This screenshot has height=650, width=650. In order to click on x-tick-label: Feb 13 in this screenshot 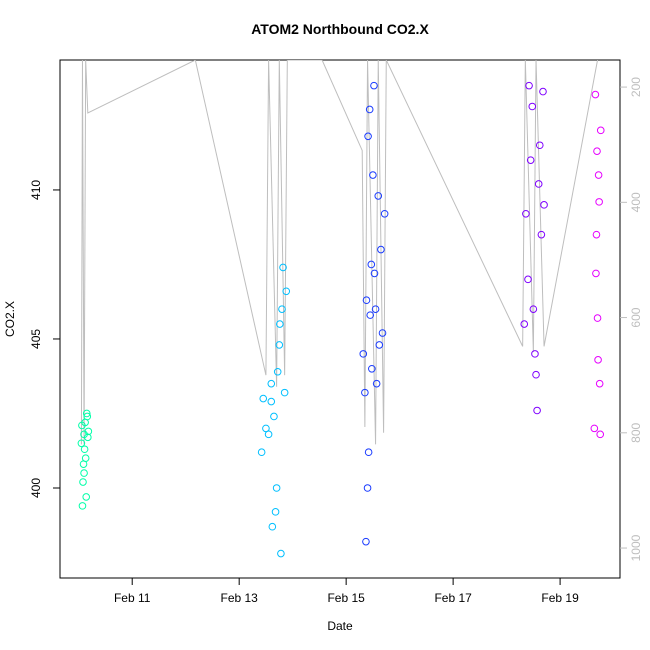, I will do `click(239, 598)`.